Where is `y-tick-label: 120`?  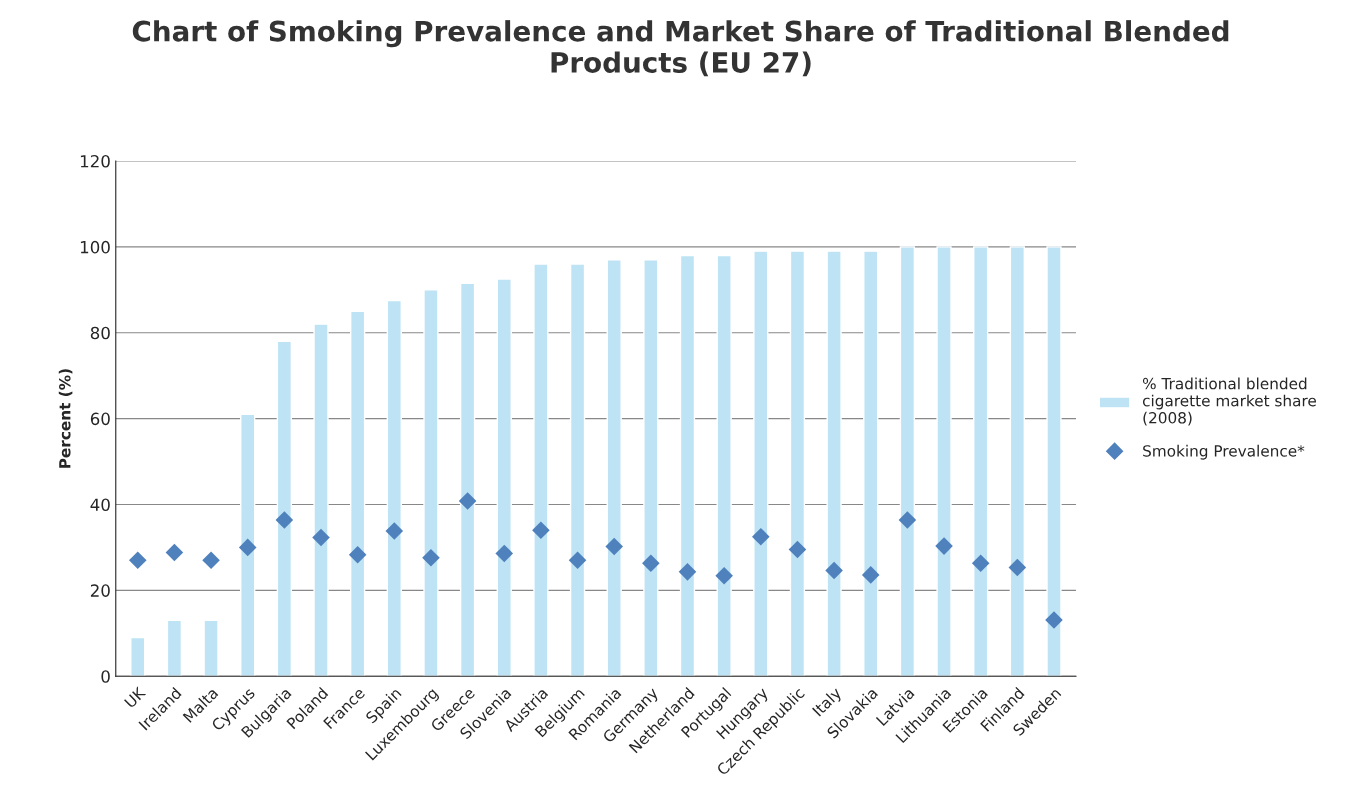 y-tick-label: 120 is located at coordinates (95, 161).